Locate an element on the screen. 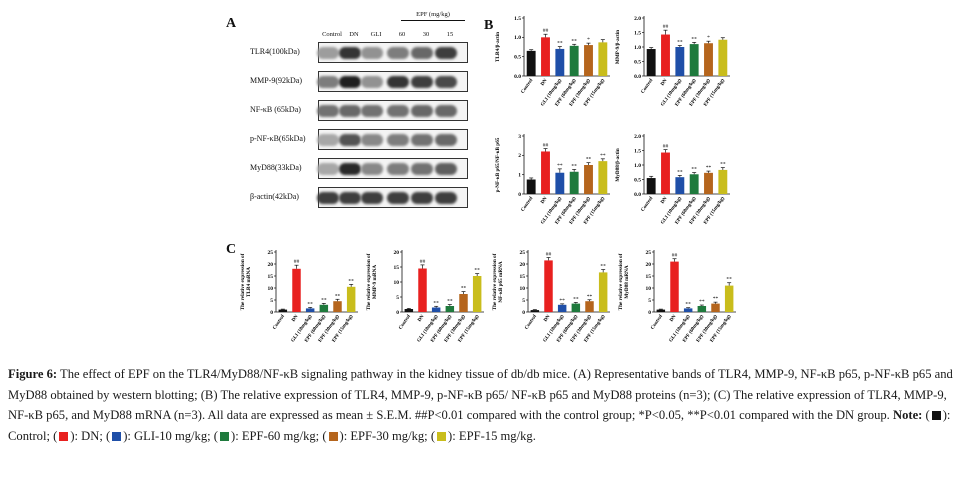 This screenshot has width=973, height=482. lane-label-5: 15 is located at coordinates (450, 34).